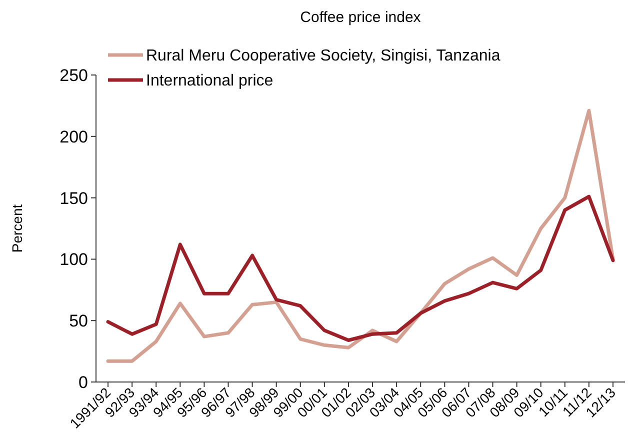 Image resolution: width=633 pixels, height=443 pixels. I want to click on y-tick-label: 150, so click(74, 198).